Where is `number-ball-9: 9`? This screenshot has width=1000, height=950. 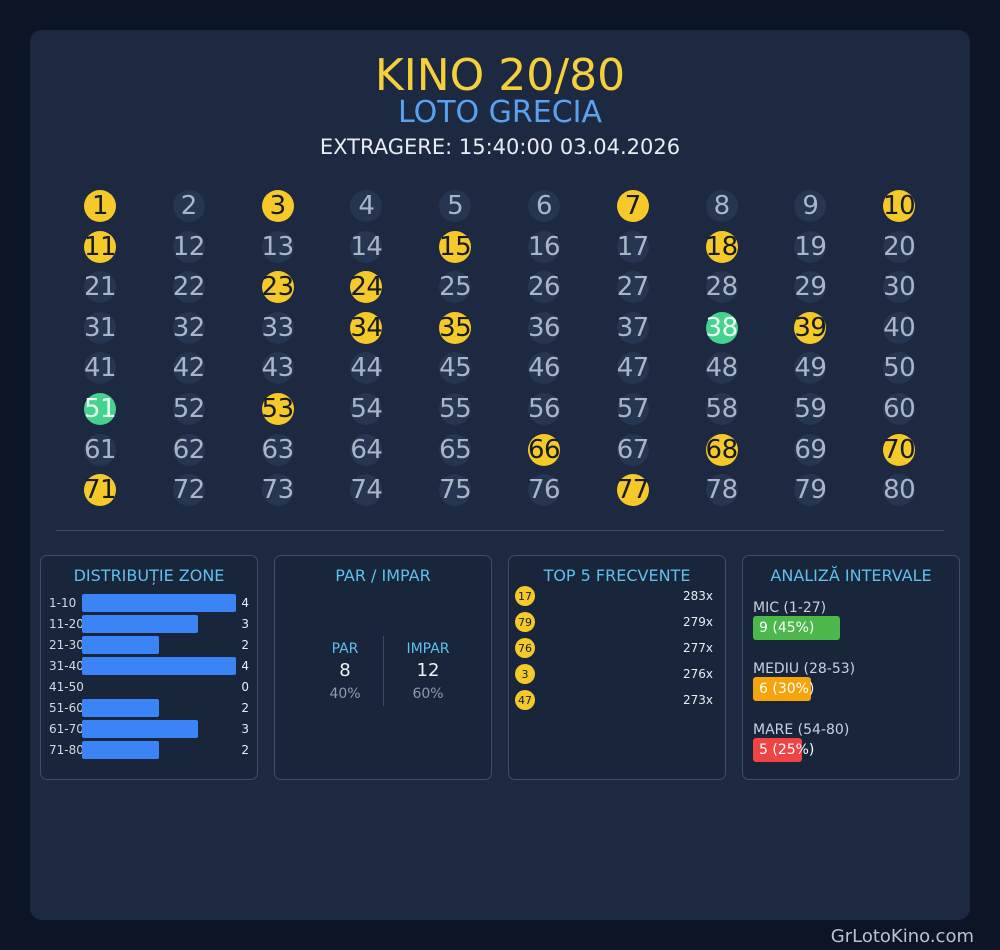
number-ball-9: 9 is located at coordinates (810, 206).